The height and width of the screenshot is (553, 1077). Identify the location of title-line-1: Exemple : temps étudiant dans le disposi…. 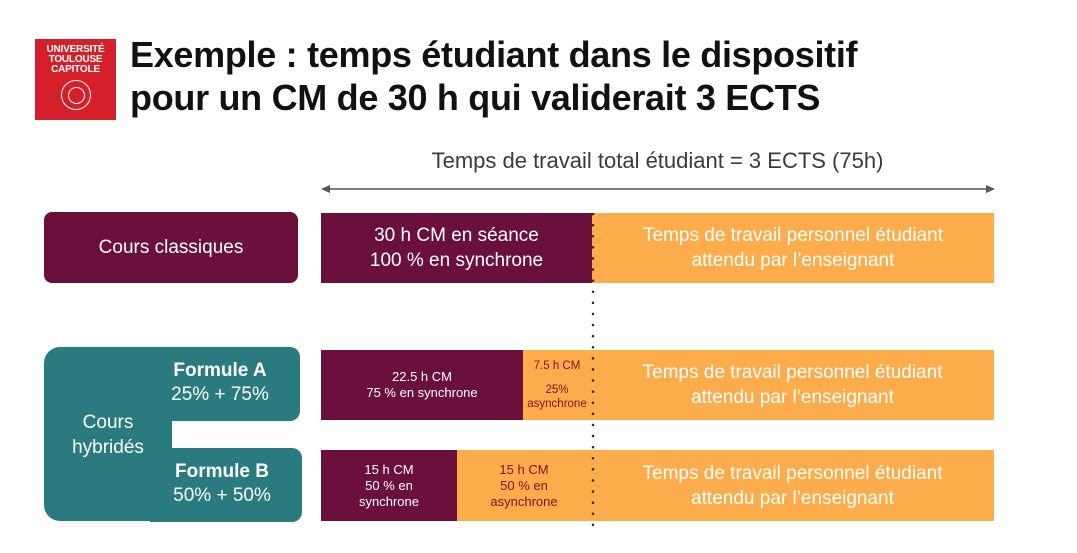
(494, 54).